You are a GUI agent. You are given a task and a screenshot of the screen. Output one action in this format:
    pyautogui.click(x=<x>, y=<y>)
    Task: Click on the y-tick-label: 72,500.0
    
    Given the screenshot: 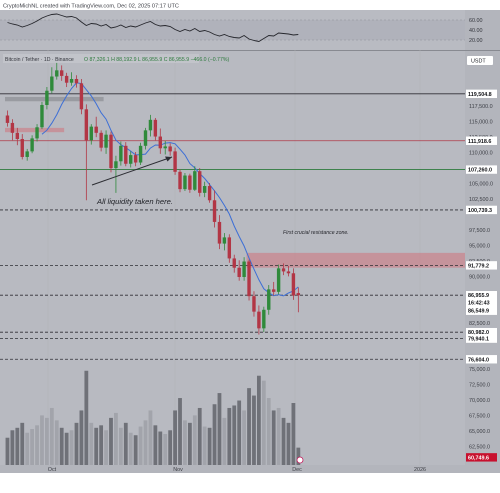 What is the action you would take?
    pyautogui.click(x=479, y=386)
    